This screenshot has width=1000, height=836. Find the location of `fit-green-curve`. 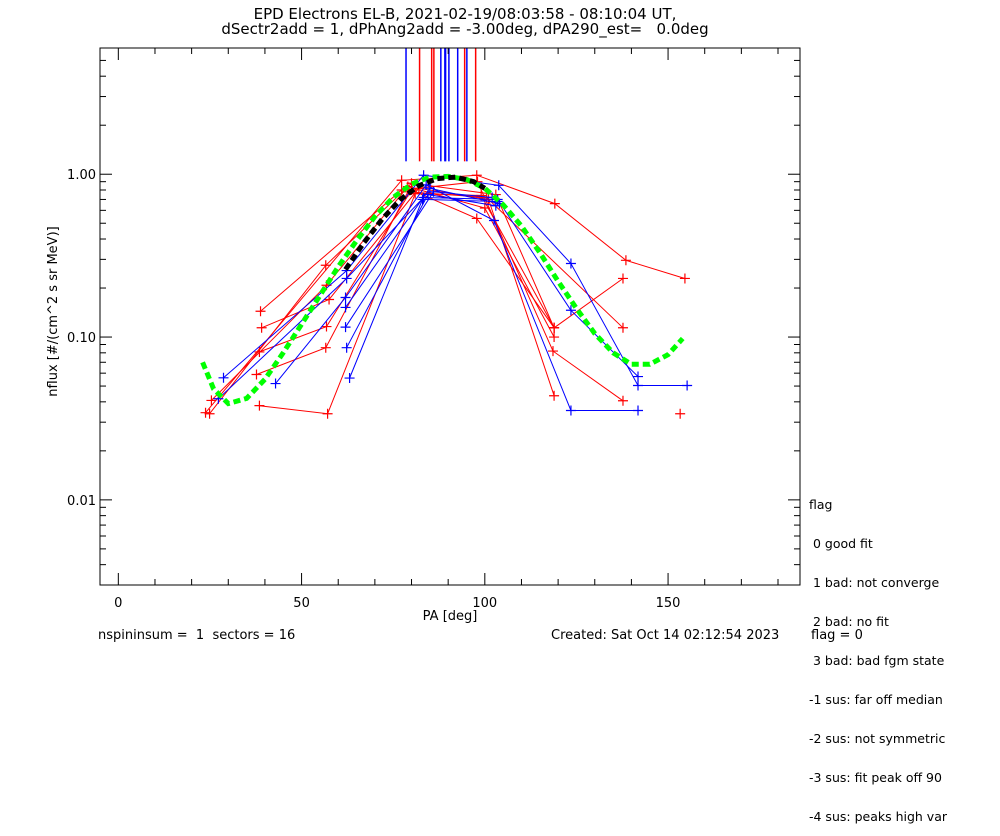

fit-green-curve is located at coordinates (442, 290).